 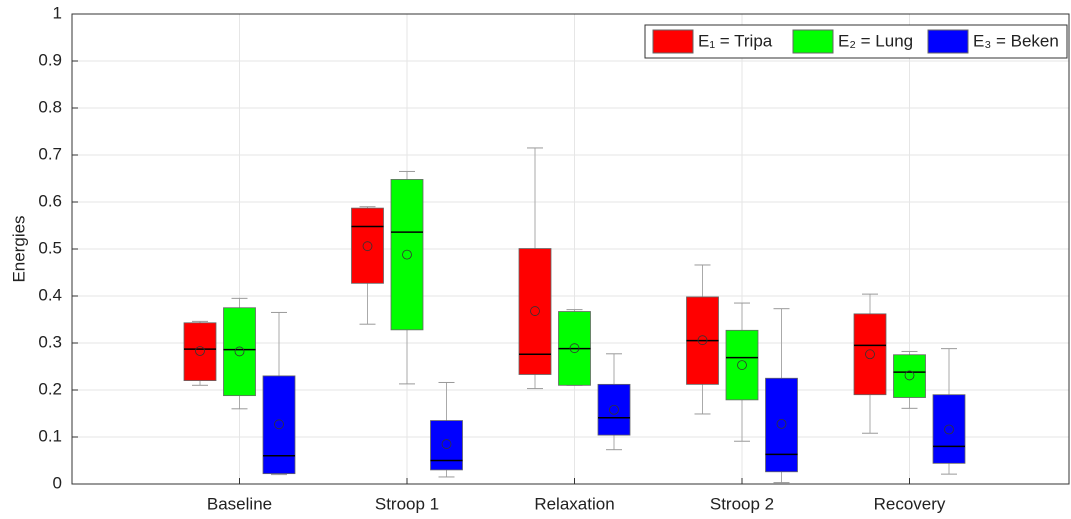 What do you see at coordinates (50, 341) in the screenshot?
I see `y-tick-label: 0.3` at bounding box center [50, 341].